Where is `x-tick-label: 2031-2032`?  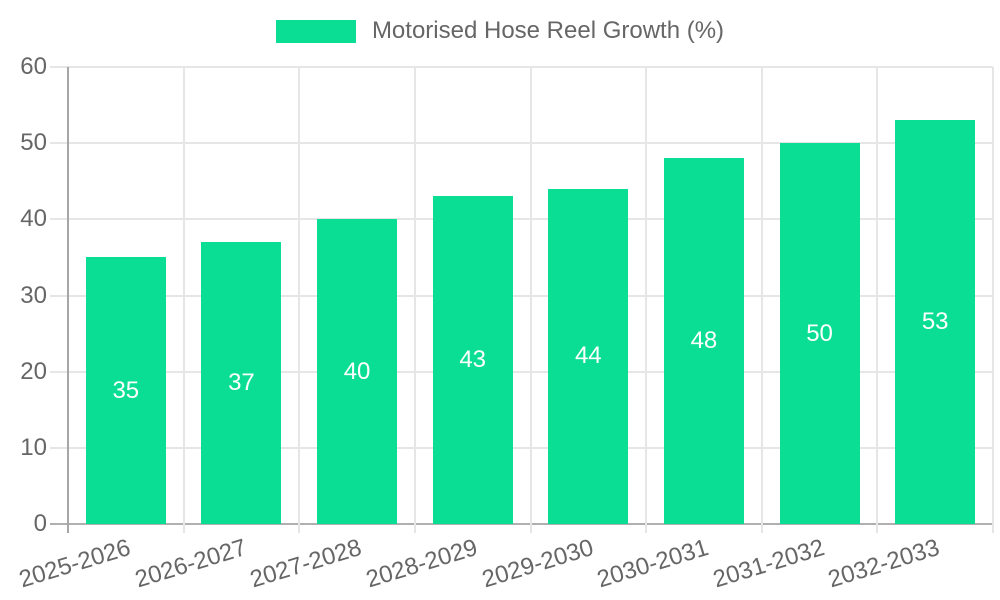
x-tick-label: 2031-2032 is located at coordinates (768, 564).